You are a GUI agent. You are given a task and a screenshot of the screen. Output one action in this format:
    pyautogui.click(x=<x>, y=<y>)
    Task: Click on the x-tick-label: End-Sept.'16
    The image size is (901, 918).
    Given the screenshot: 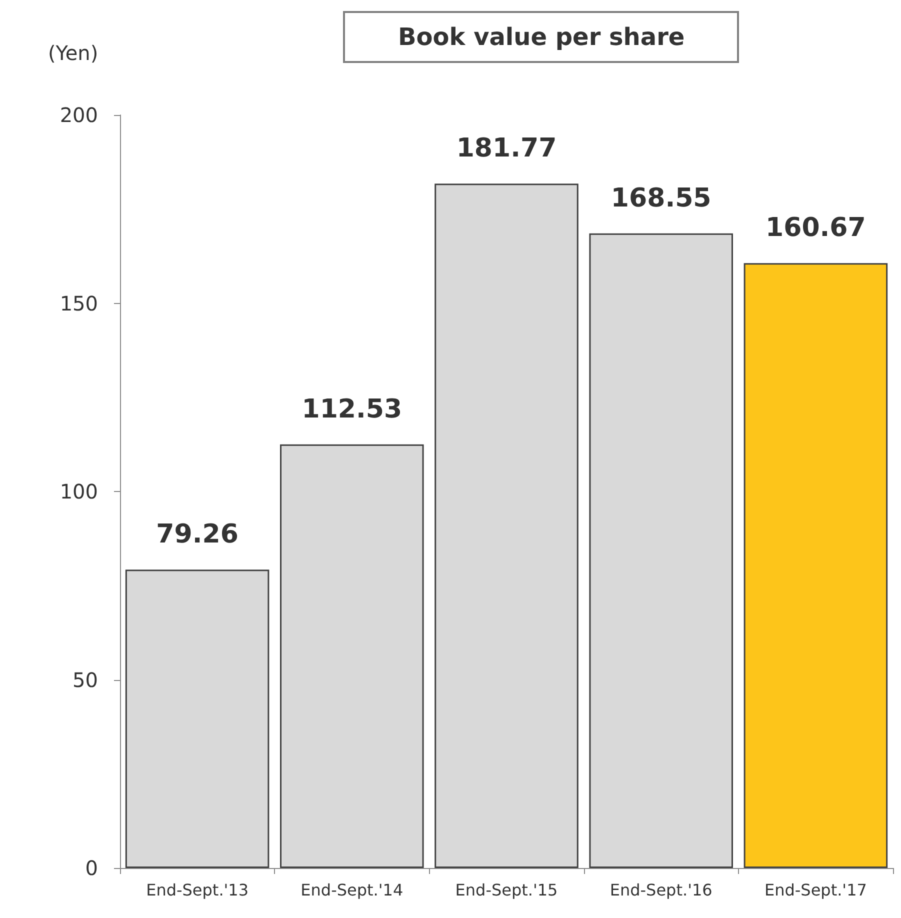 What is the action you would take?
    pyautogui.click(x=661, y=890)
    